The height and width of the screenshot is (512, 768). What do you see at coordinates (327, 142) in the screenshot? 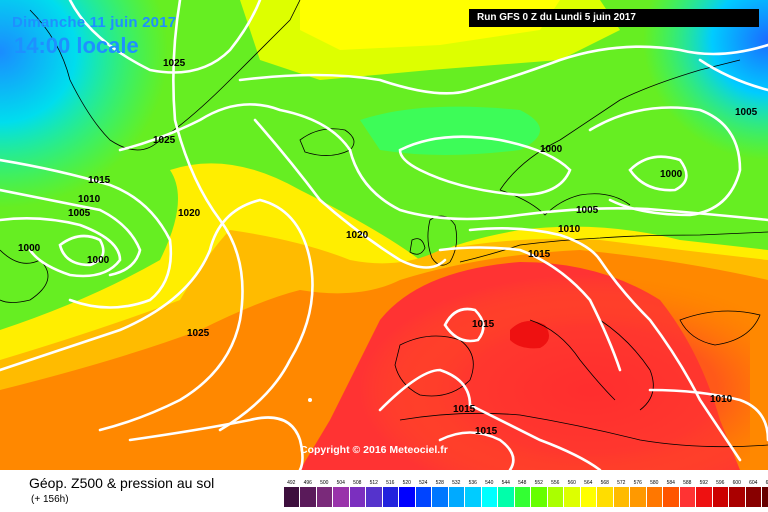
I see `coast-iceland` at bounding box center [327, 142].